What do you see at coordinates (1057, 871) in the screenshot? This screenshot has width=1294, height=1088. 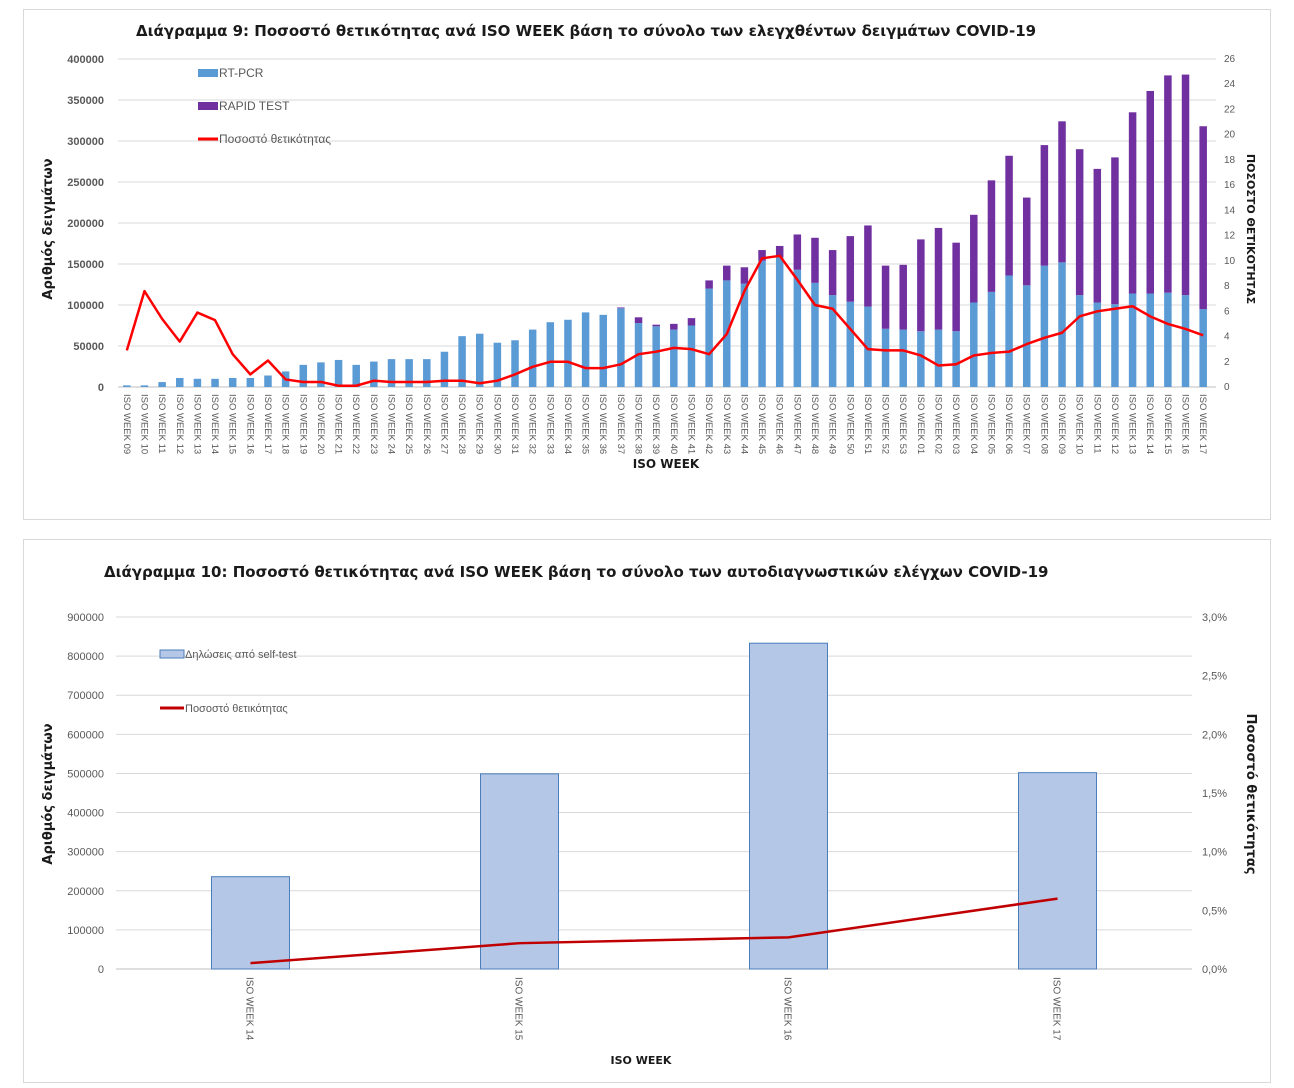 I see `bar-self-test` at bounding box center [1057, 871].